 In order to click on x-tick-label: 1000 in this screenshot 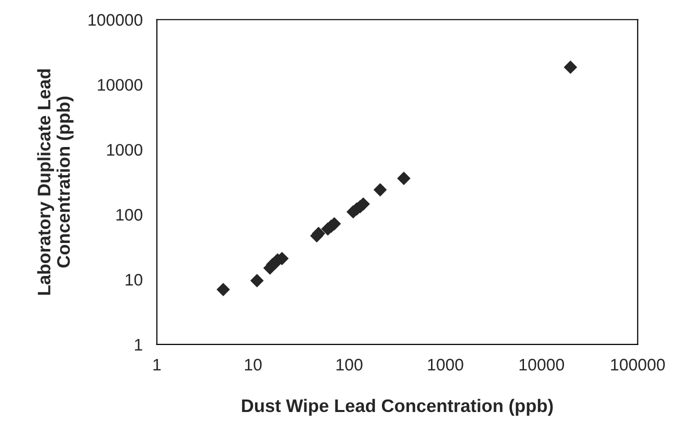, I will do `click(446, 364)`.